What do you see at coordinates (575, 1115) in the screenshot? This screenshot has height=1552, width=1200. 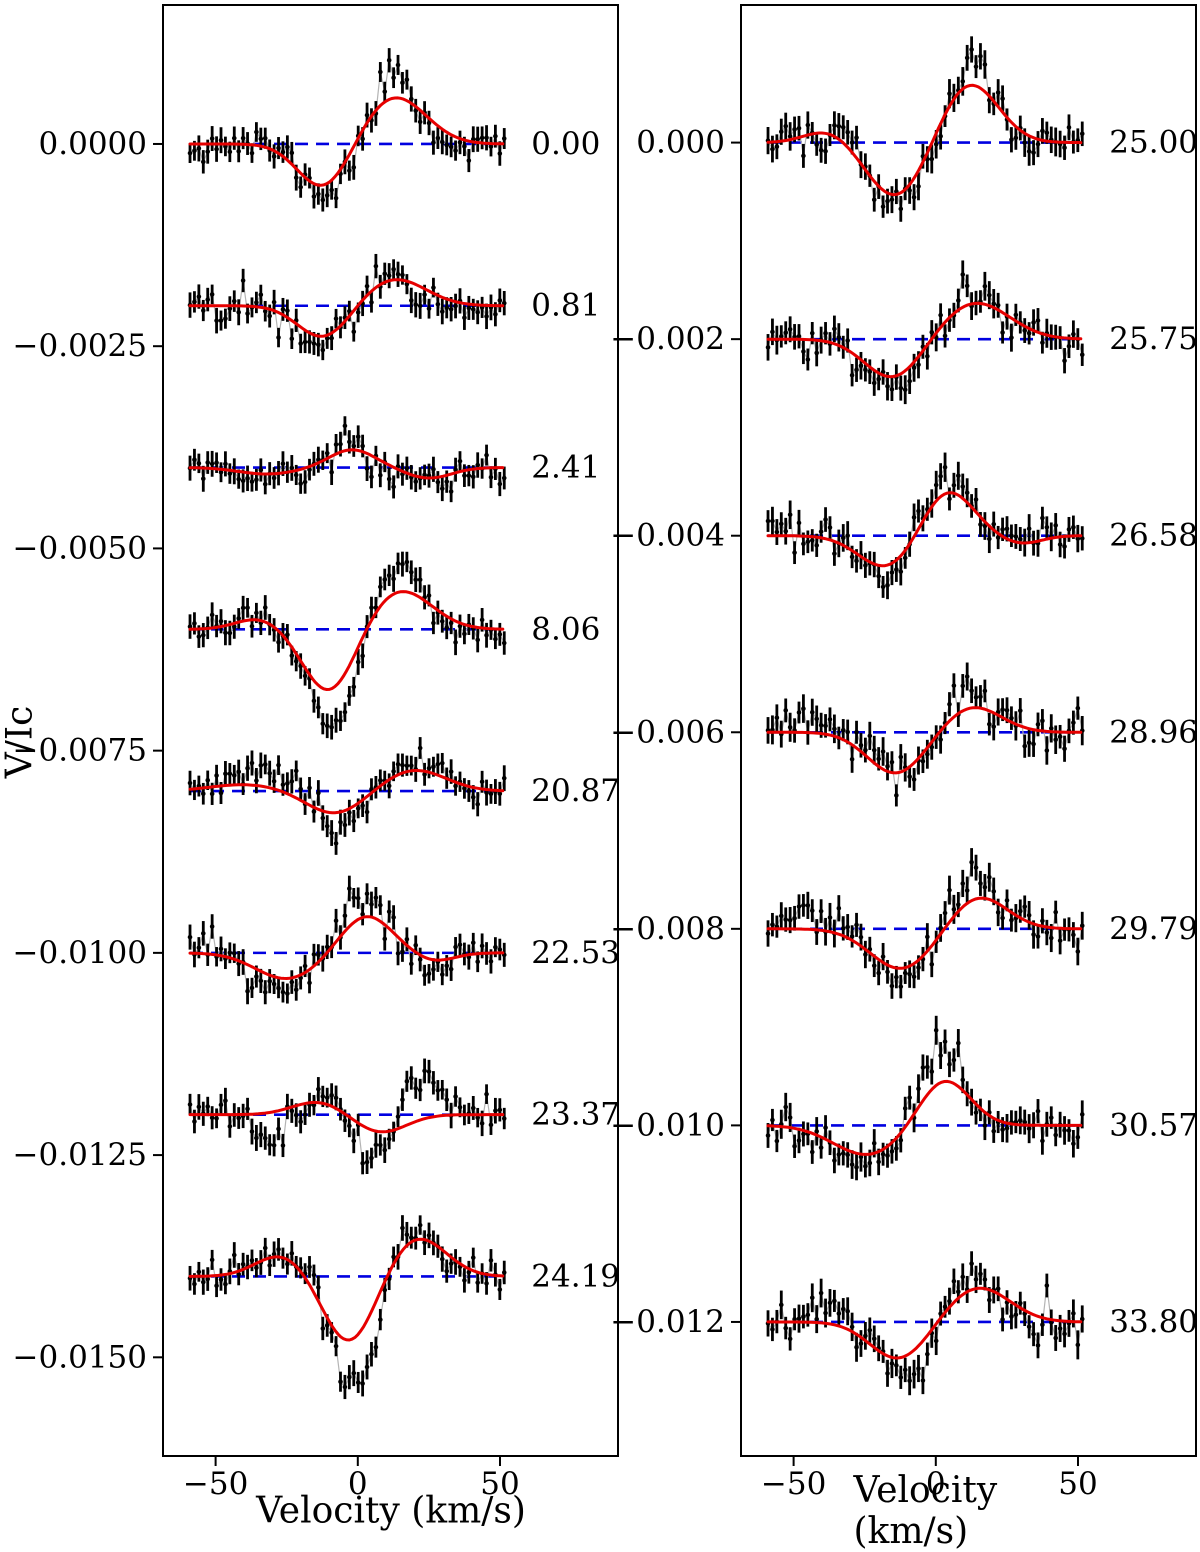 I see `row-label: 23.37` at bounding box center [575, 1115].